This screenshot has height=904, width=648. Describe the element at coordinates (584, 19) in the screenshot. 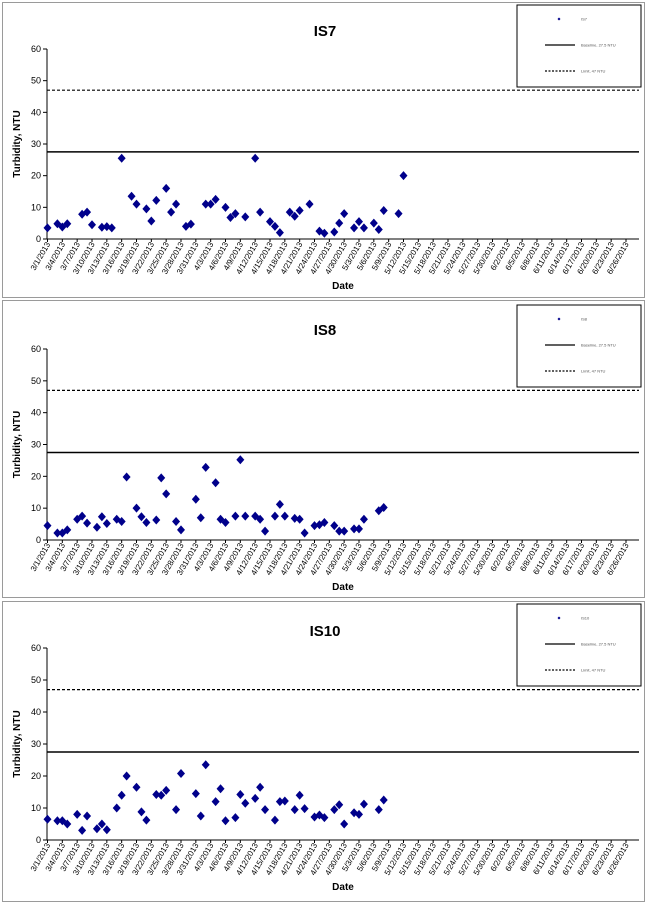

I see `legend-label: IS7` at that location.